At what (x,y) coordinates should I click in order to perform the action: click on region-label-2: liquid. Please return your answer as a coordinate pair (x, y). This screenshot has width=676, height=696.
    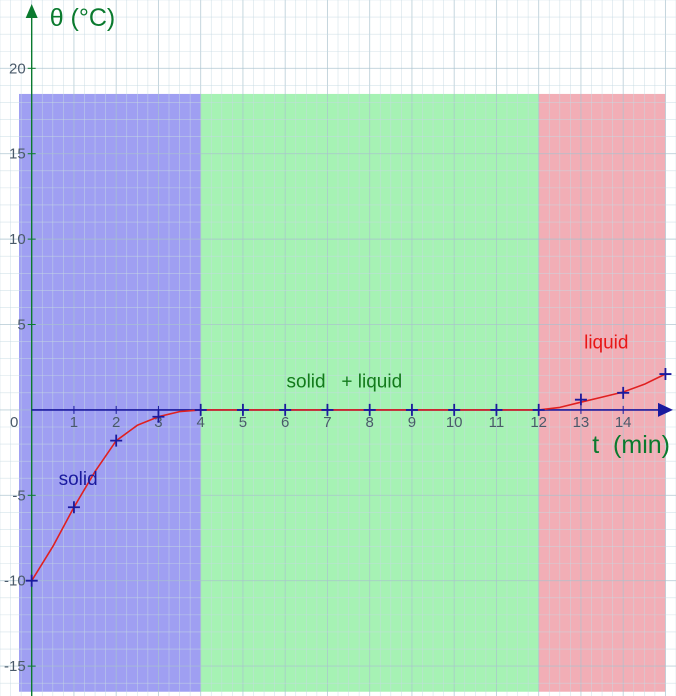
    Looking at the image, I should click on (606, 342).